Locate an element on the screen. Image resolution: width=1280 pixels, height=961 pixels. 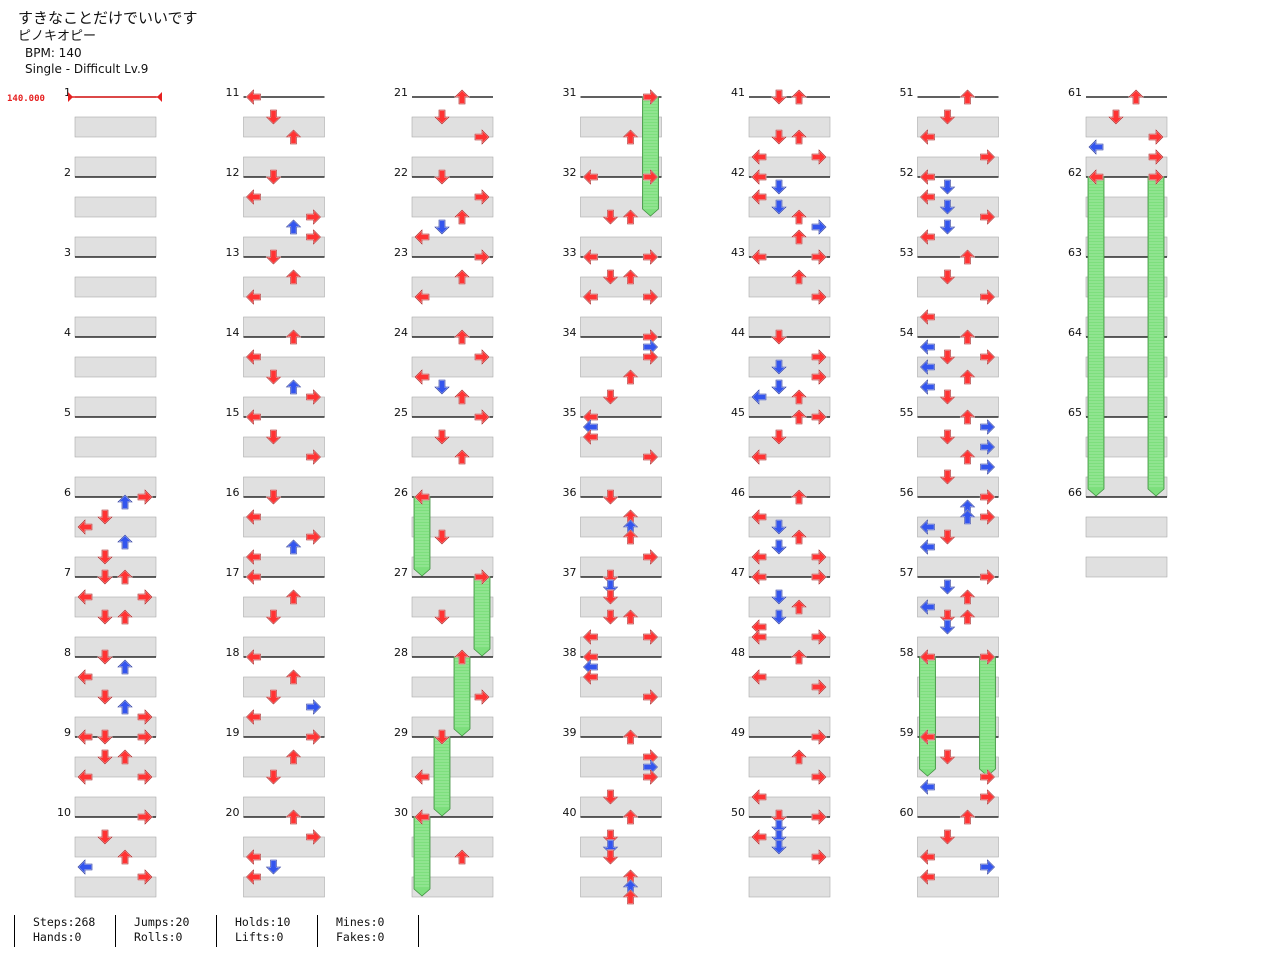
measure-number: 17 is located at coordinates (233, 572).